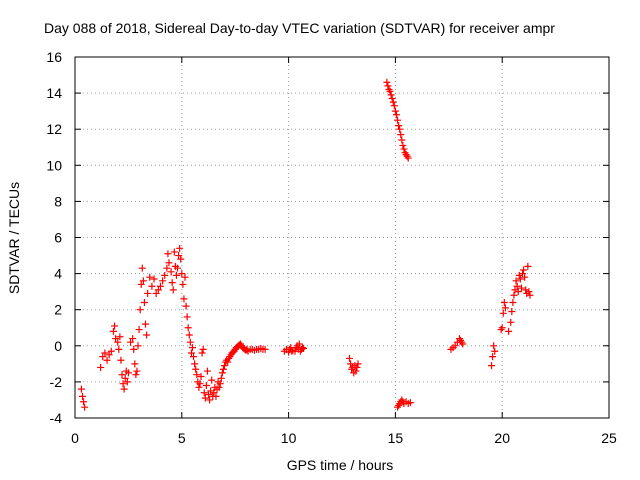  Describe the element at coordinates (58, 238) in the screenshot. I see `y-tick-label: 6` at that location.